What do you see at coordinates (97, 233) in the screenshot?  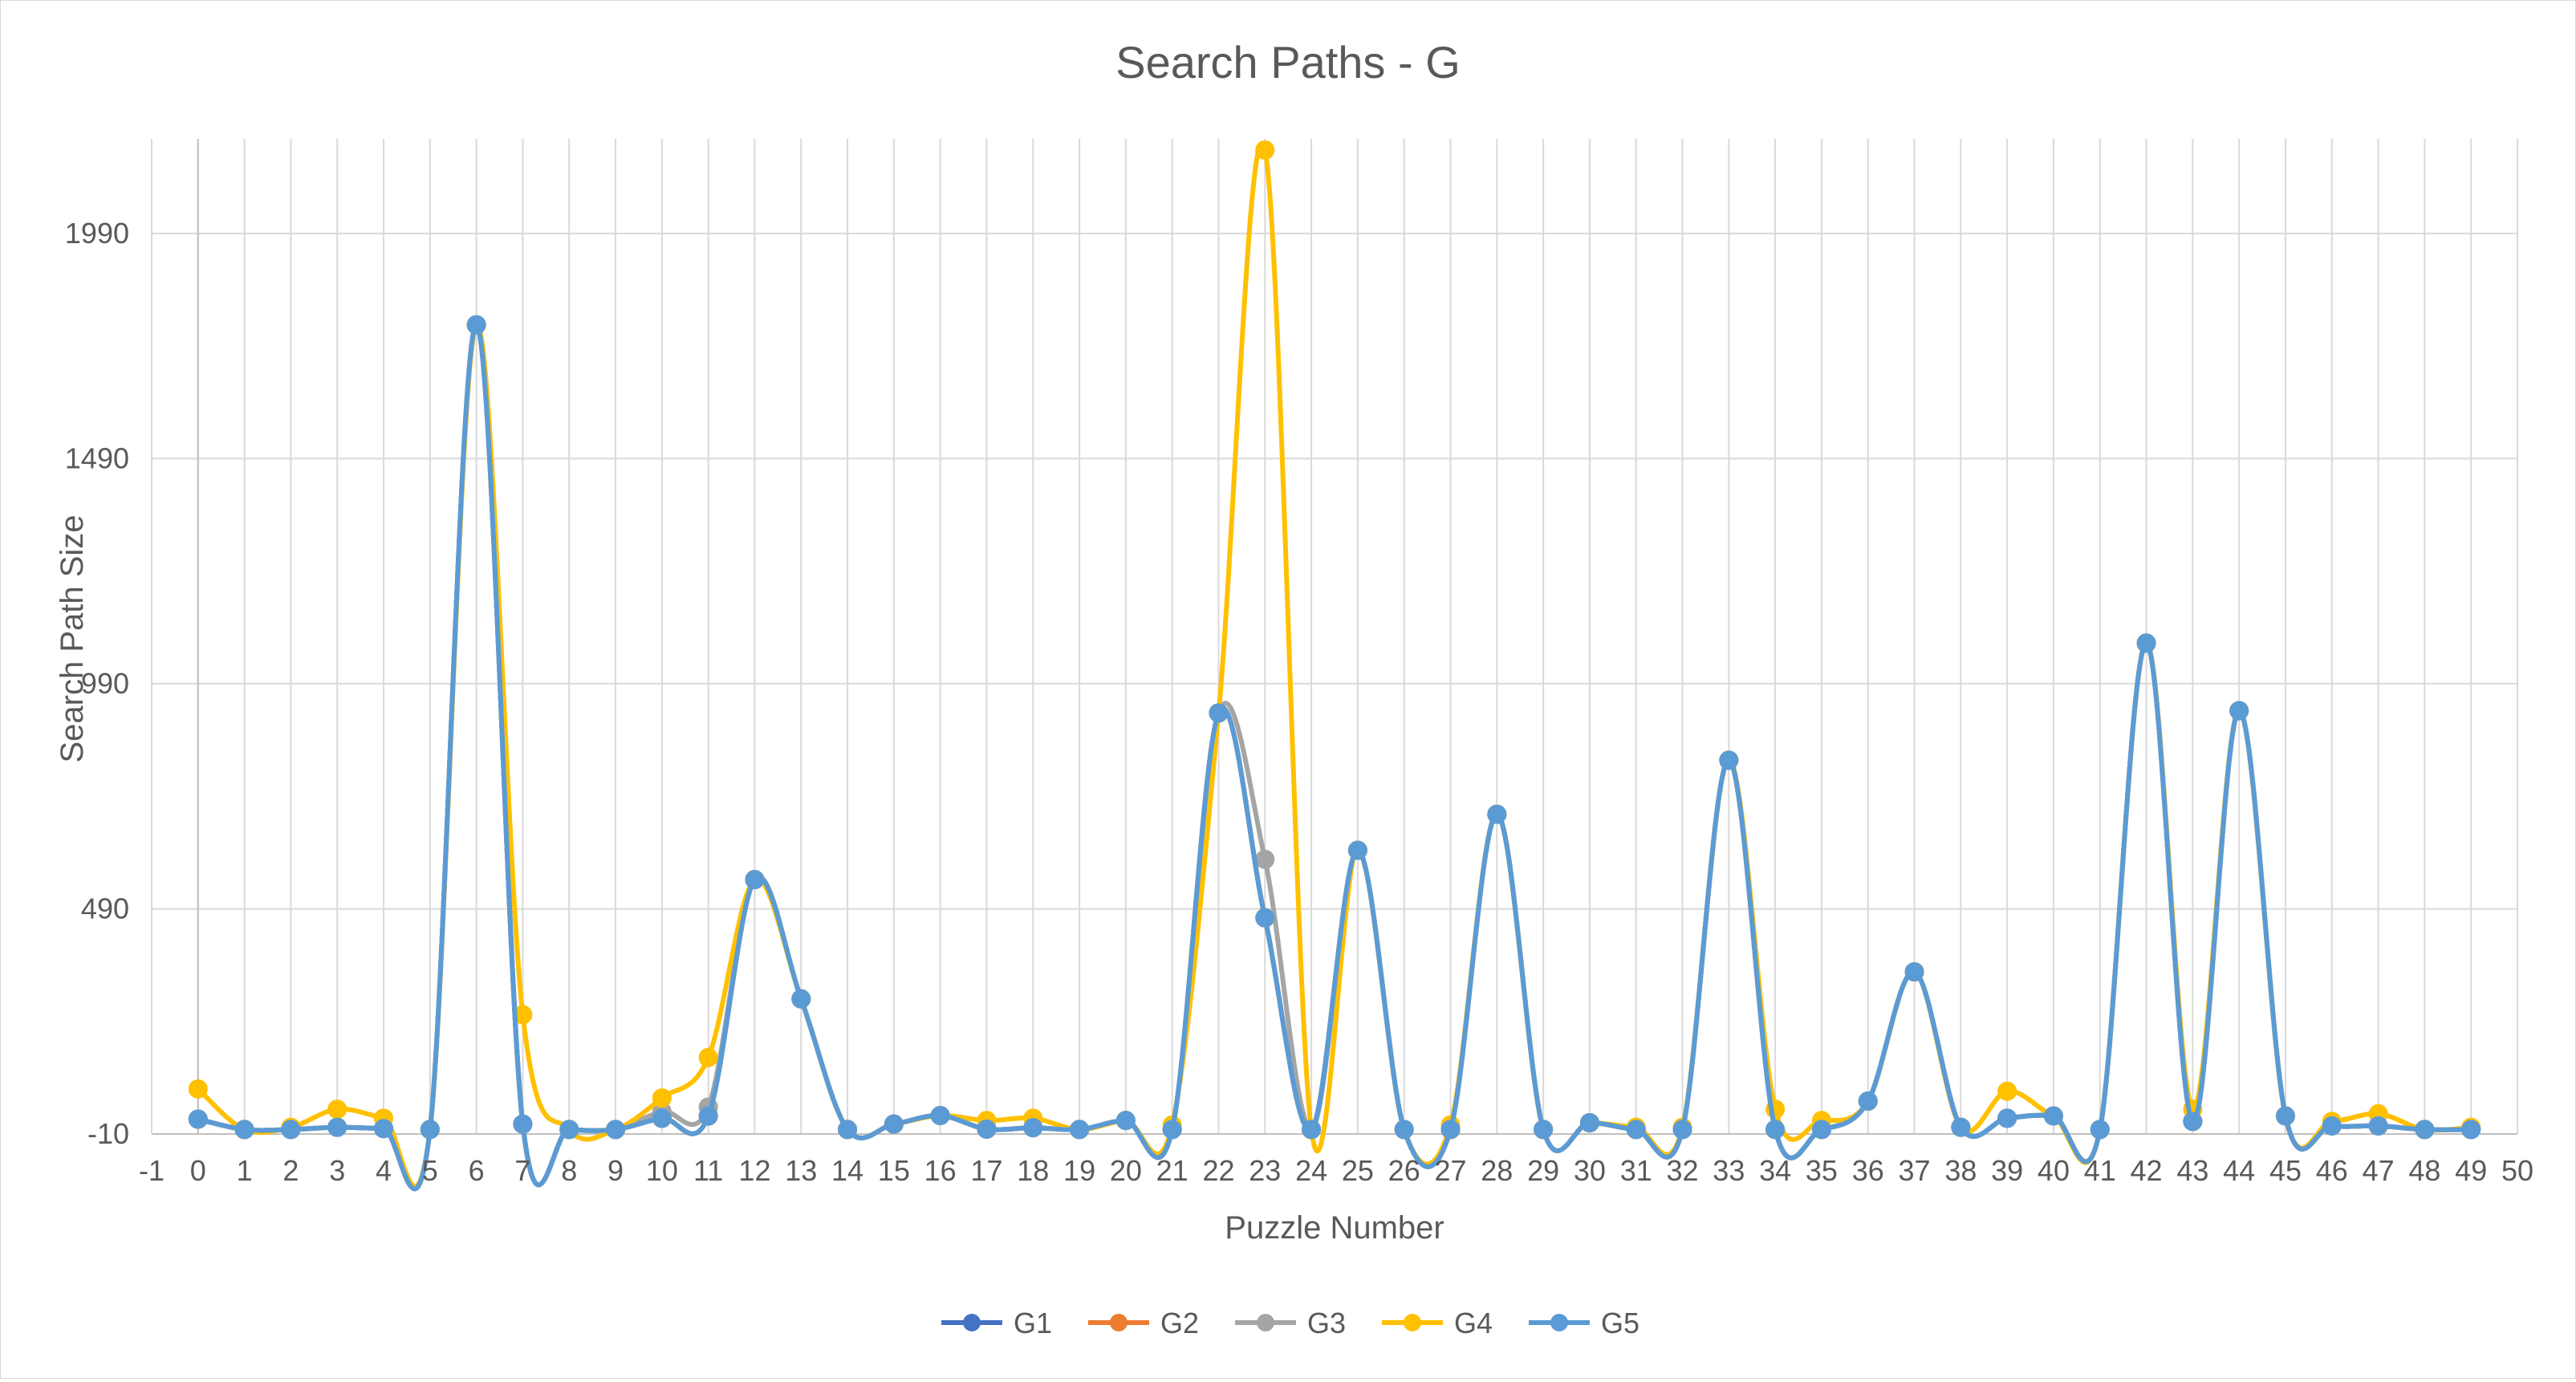 I see `y-tick-label: 1990` at bounding box center [97, 233].